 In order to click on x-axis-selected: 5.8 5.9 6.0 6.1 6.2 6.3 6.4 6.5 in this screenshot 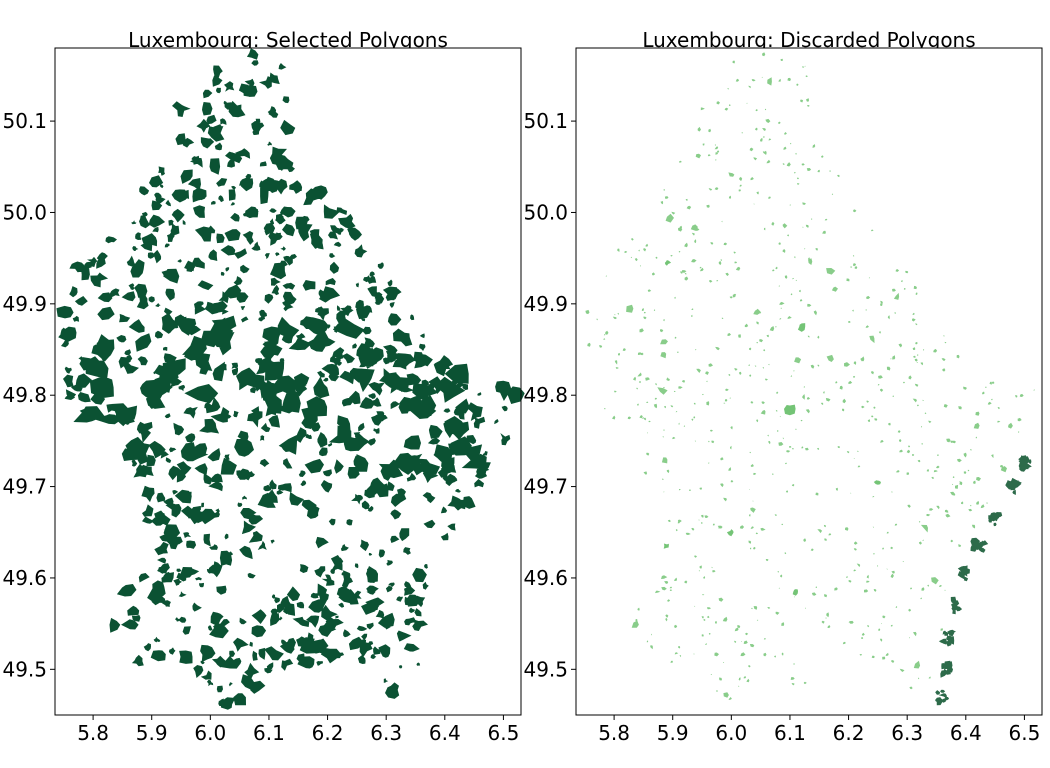, I will do `click(298, 730)`.